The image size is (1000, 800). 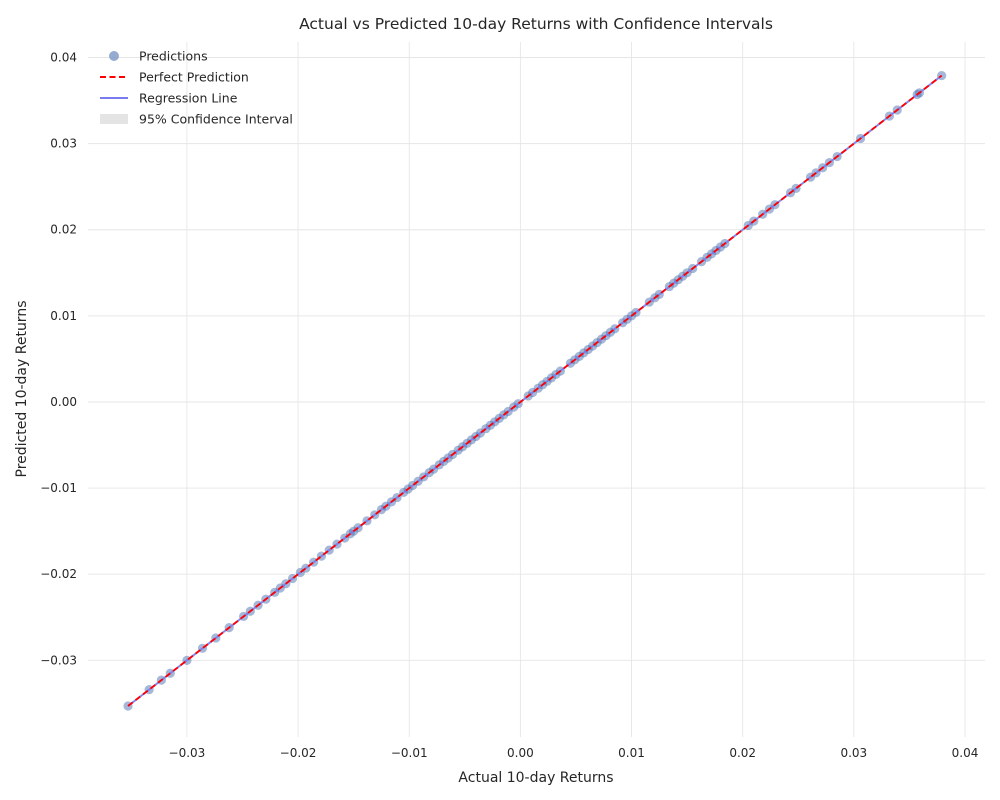 What do you see at coordinates (853, 753) in the screenshot?
I see `x-tick-label: 0.03` at bounding box center [853, 753].